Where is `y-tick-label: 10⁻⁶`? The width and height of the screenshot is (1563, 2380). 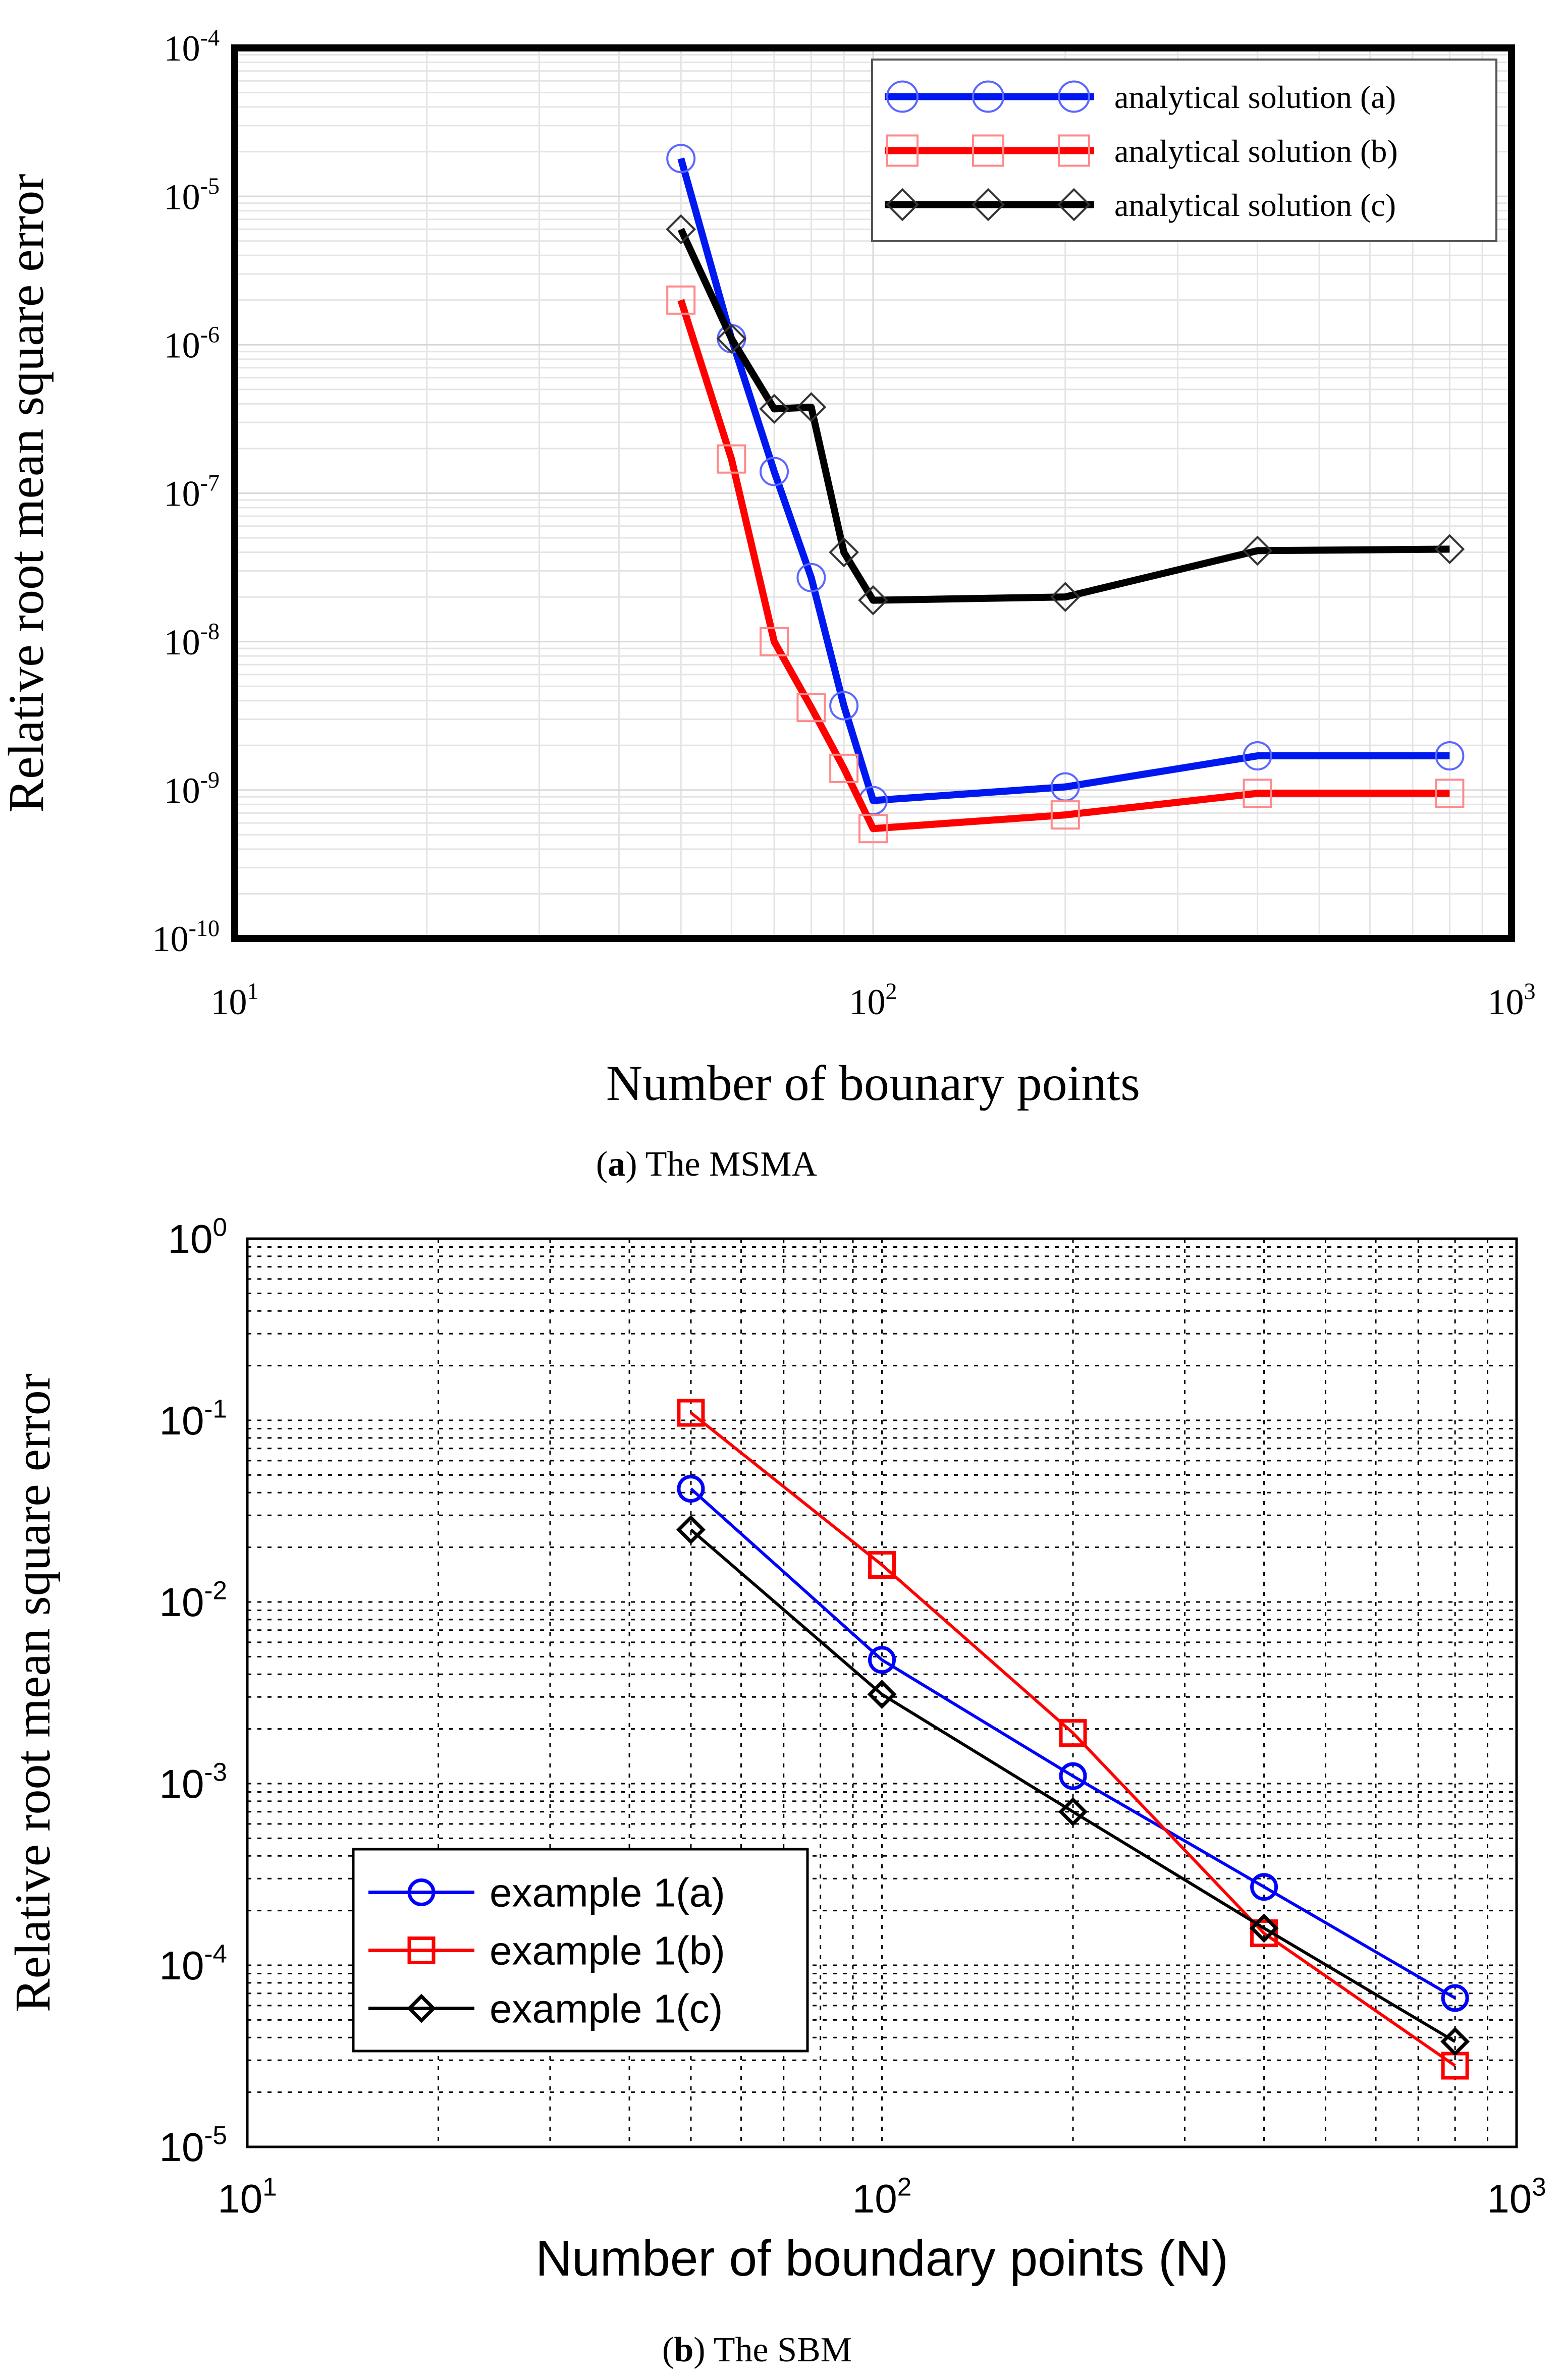
y-tick-label: 10⁻⁶ is located at coordinates (192, 343).